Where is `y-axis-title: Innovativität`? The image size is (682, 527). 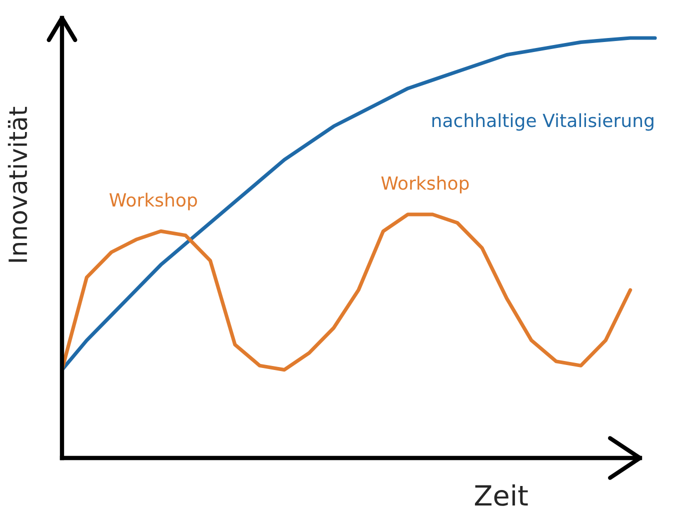 y-axis-title: Innovativität is located at coordinates (18, 184).